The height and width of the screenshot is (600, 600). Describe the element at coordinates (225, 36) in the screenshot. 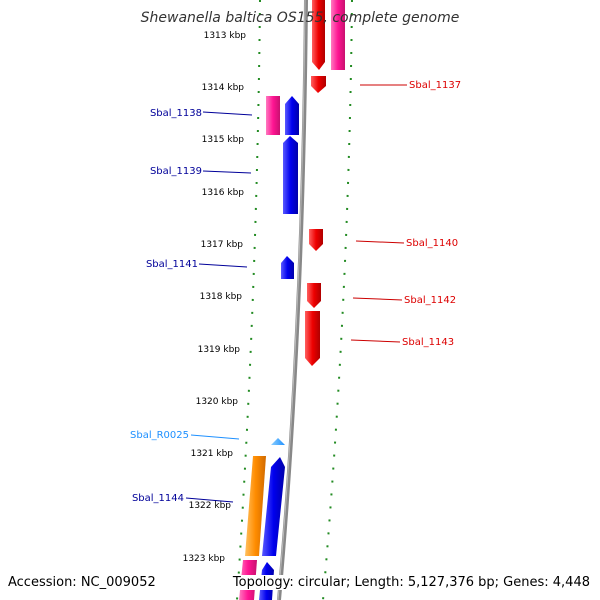

I see `ruler-label: 1313 kbp` at that location.